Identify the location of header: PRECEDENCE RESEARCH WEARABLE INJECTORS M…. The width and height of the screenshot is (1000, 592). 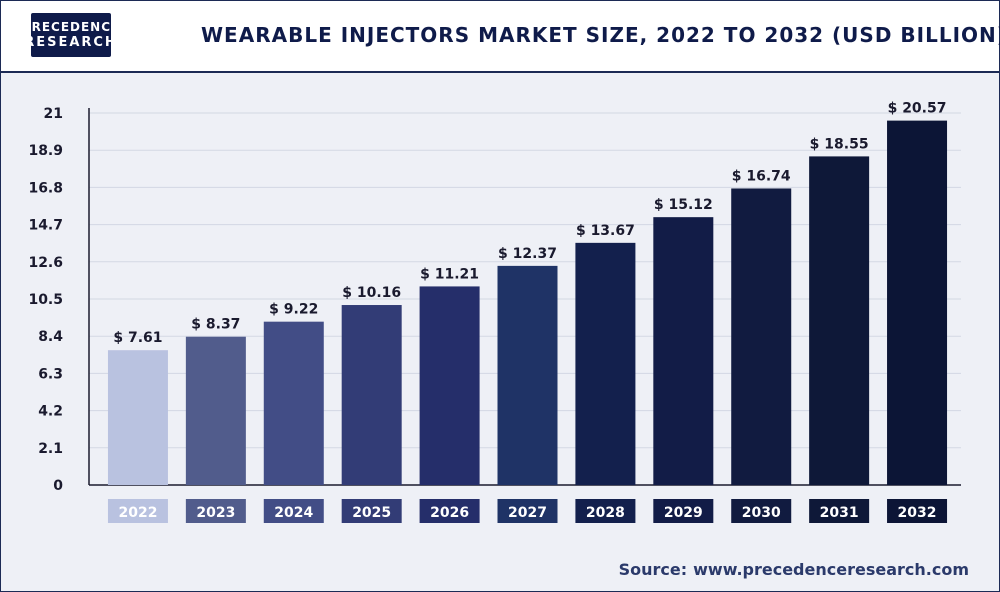
(500, 37).